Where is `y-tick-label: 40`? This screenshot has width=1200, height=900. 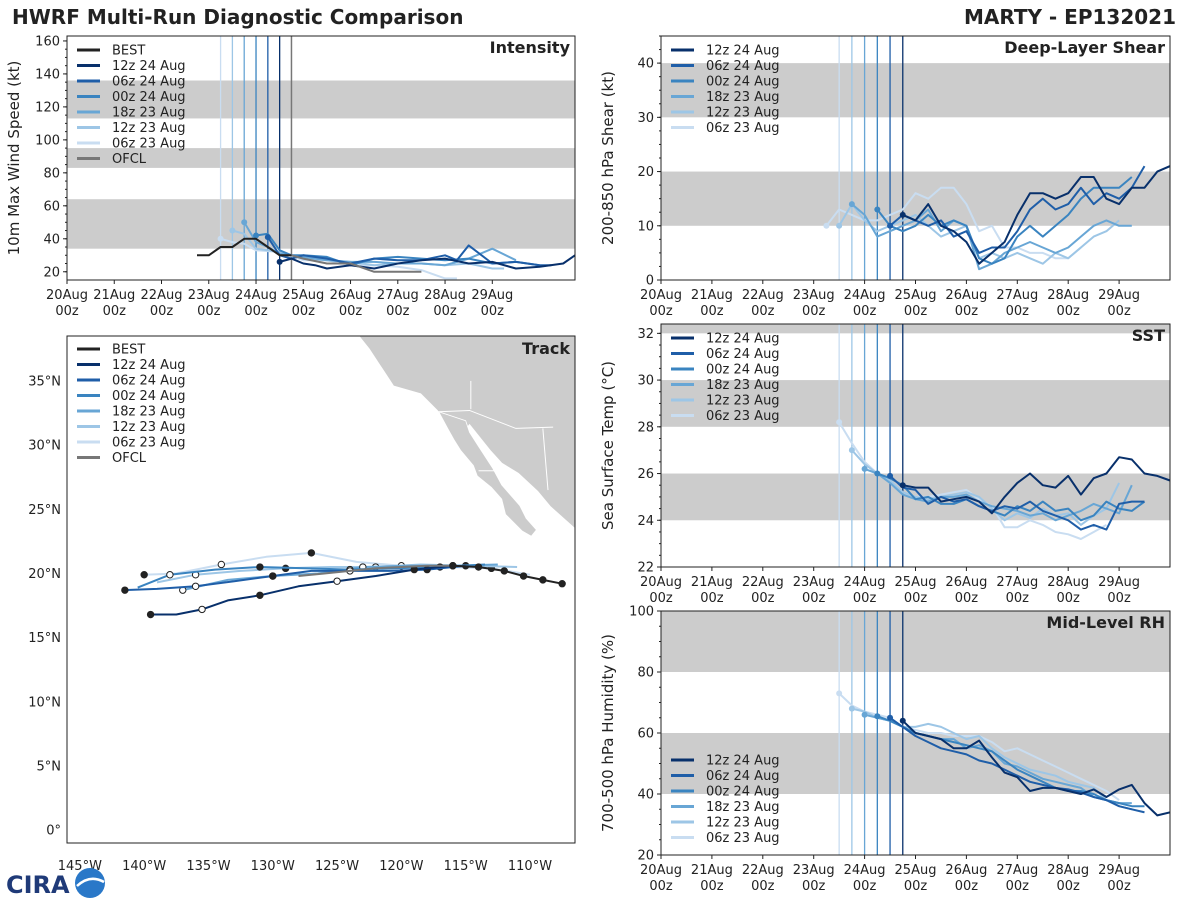 y-tick-label: 40 is located at coordinates (645, 795).